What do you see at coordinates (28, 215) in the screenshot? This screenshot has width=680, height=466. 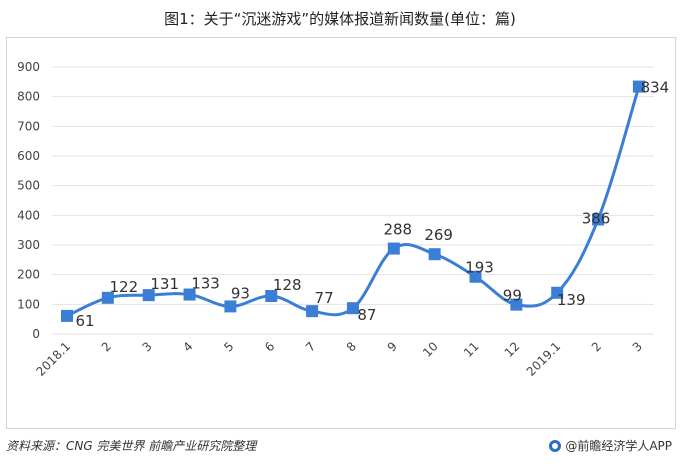 I see `y-tick-label: 400` at bounding box center [28, 215].